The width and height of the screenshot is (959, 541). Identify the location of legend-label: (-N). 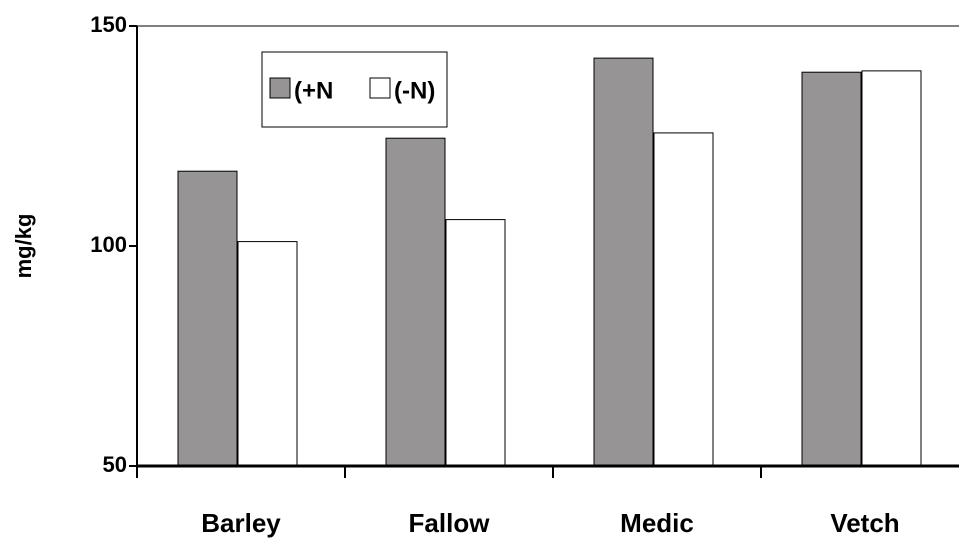
(414, 90).